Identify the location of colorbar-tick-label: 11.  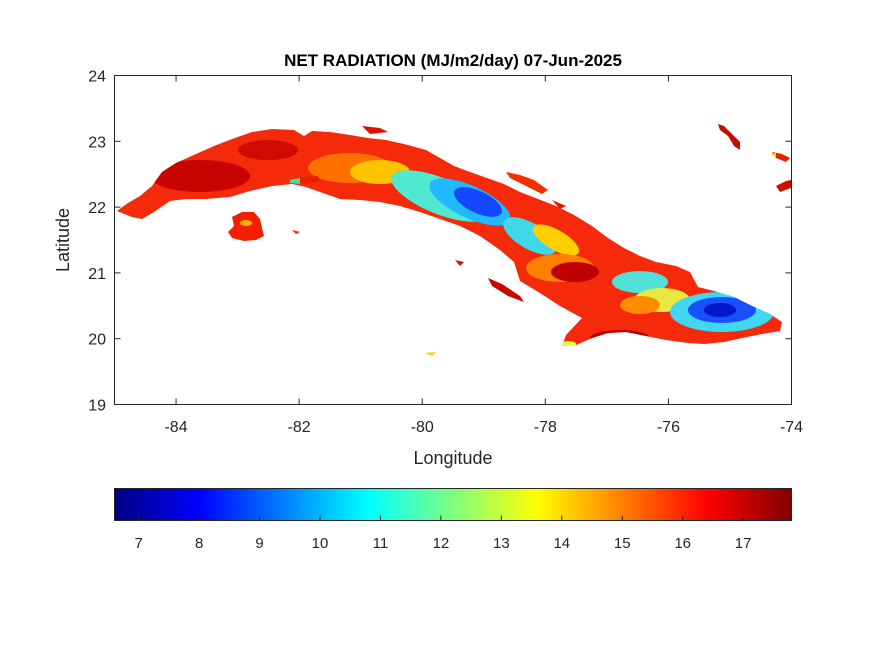
(381, 543).